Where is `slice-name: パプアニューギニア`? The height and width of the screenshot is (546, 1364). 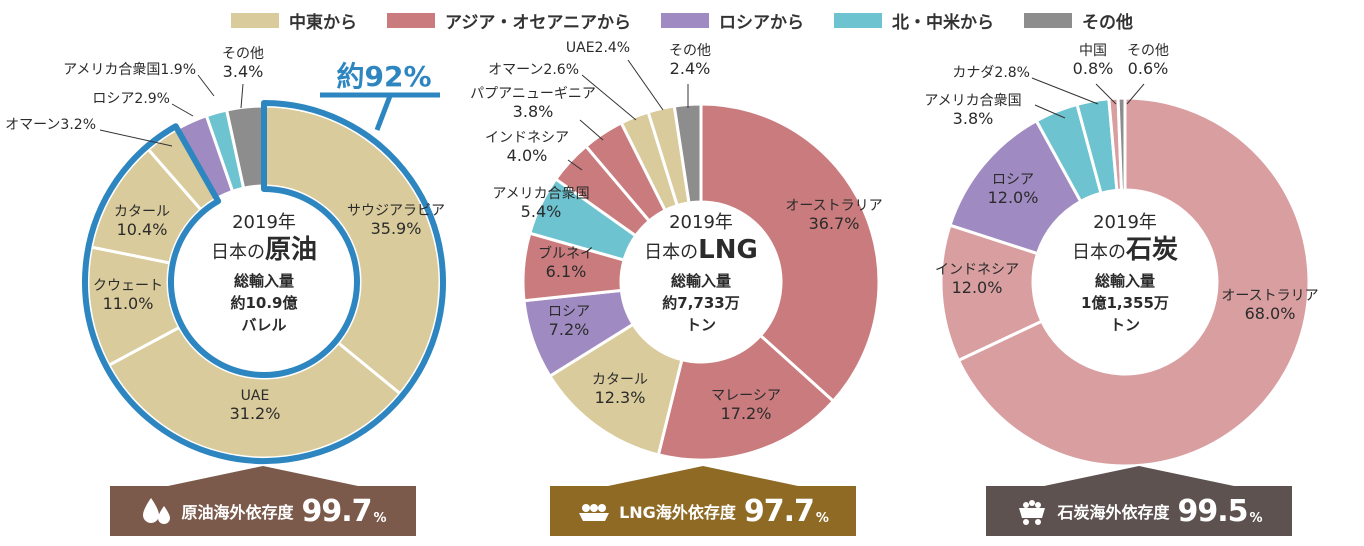
slice-name: パプアニューギニア is located at coordinates (533, 94).